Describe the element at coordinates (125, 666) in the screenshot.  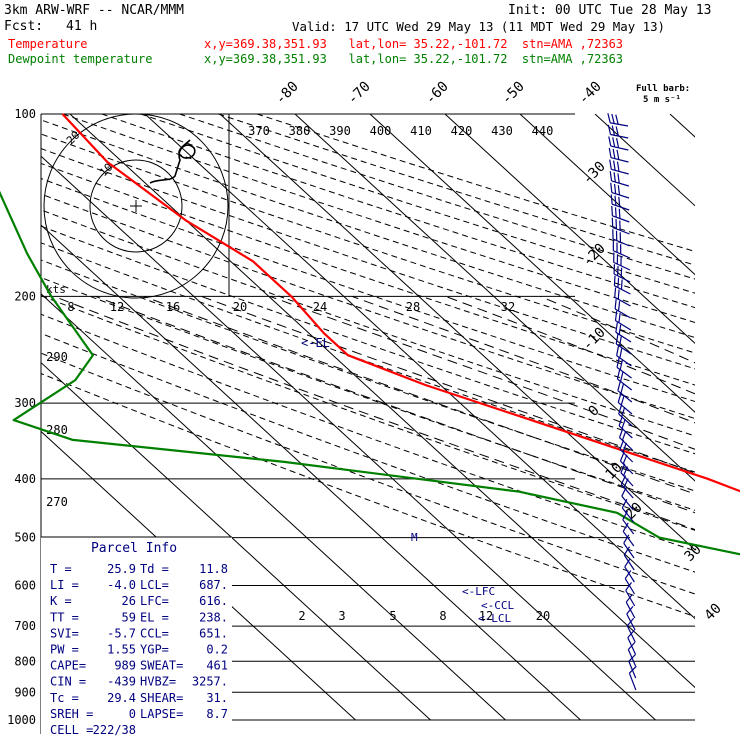
I see `parcel-value-a-6: 989` at that location.